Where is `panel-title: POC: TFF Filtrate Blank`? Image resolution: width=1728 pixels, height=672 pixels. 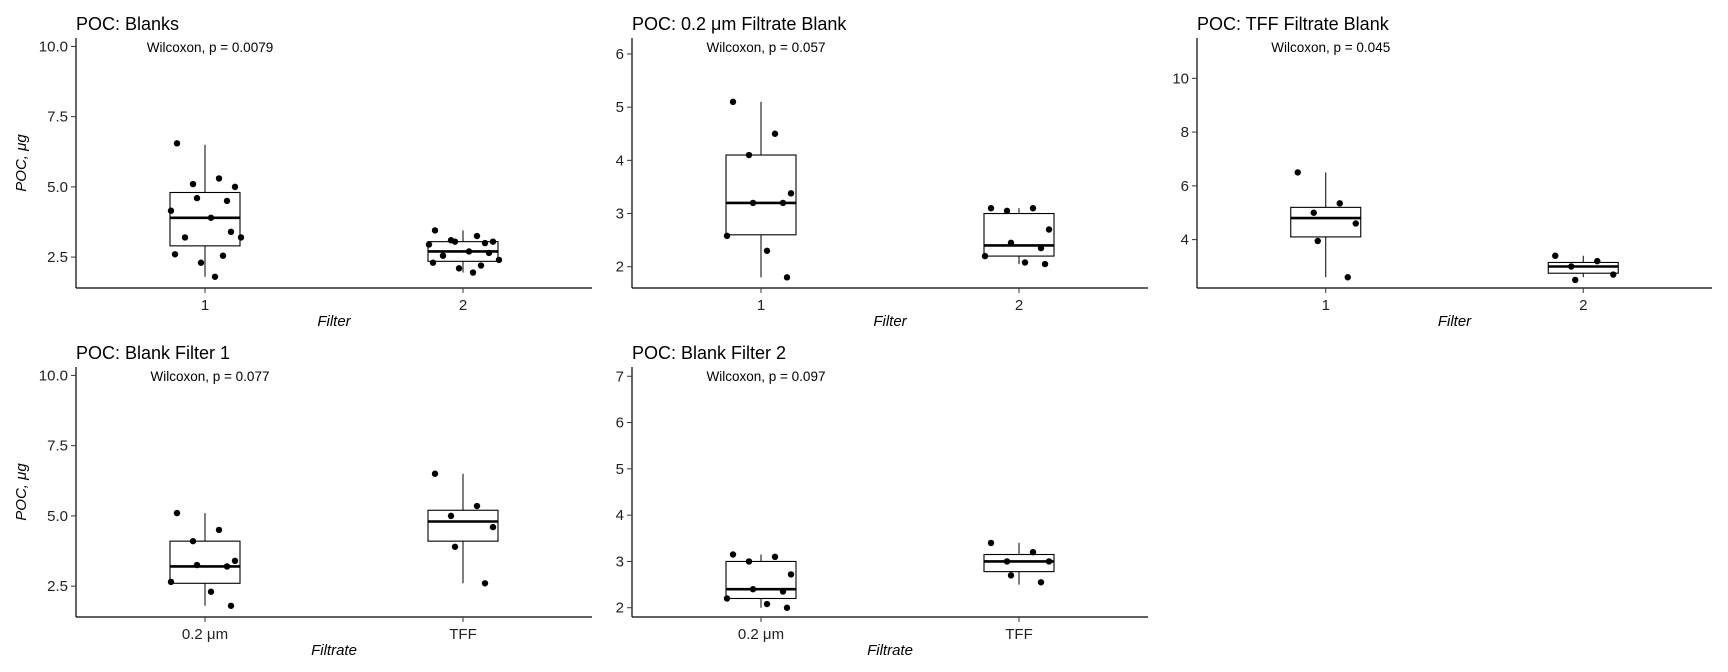 panel-title: POC: TFF Filtrate Blank is located at coordinates (1293, 24).